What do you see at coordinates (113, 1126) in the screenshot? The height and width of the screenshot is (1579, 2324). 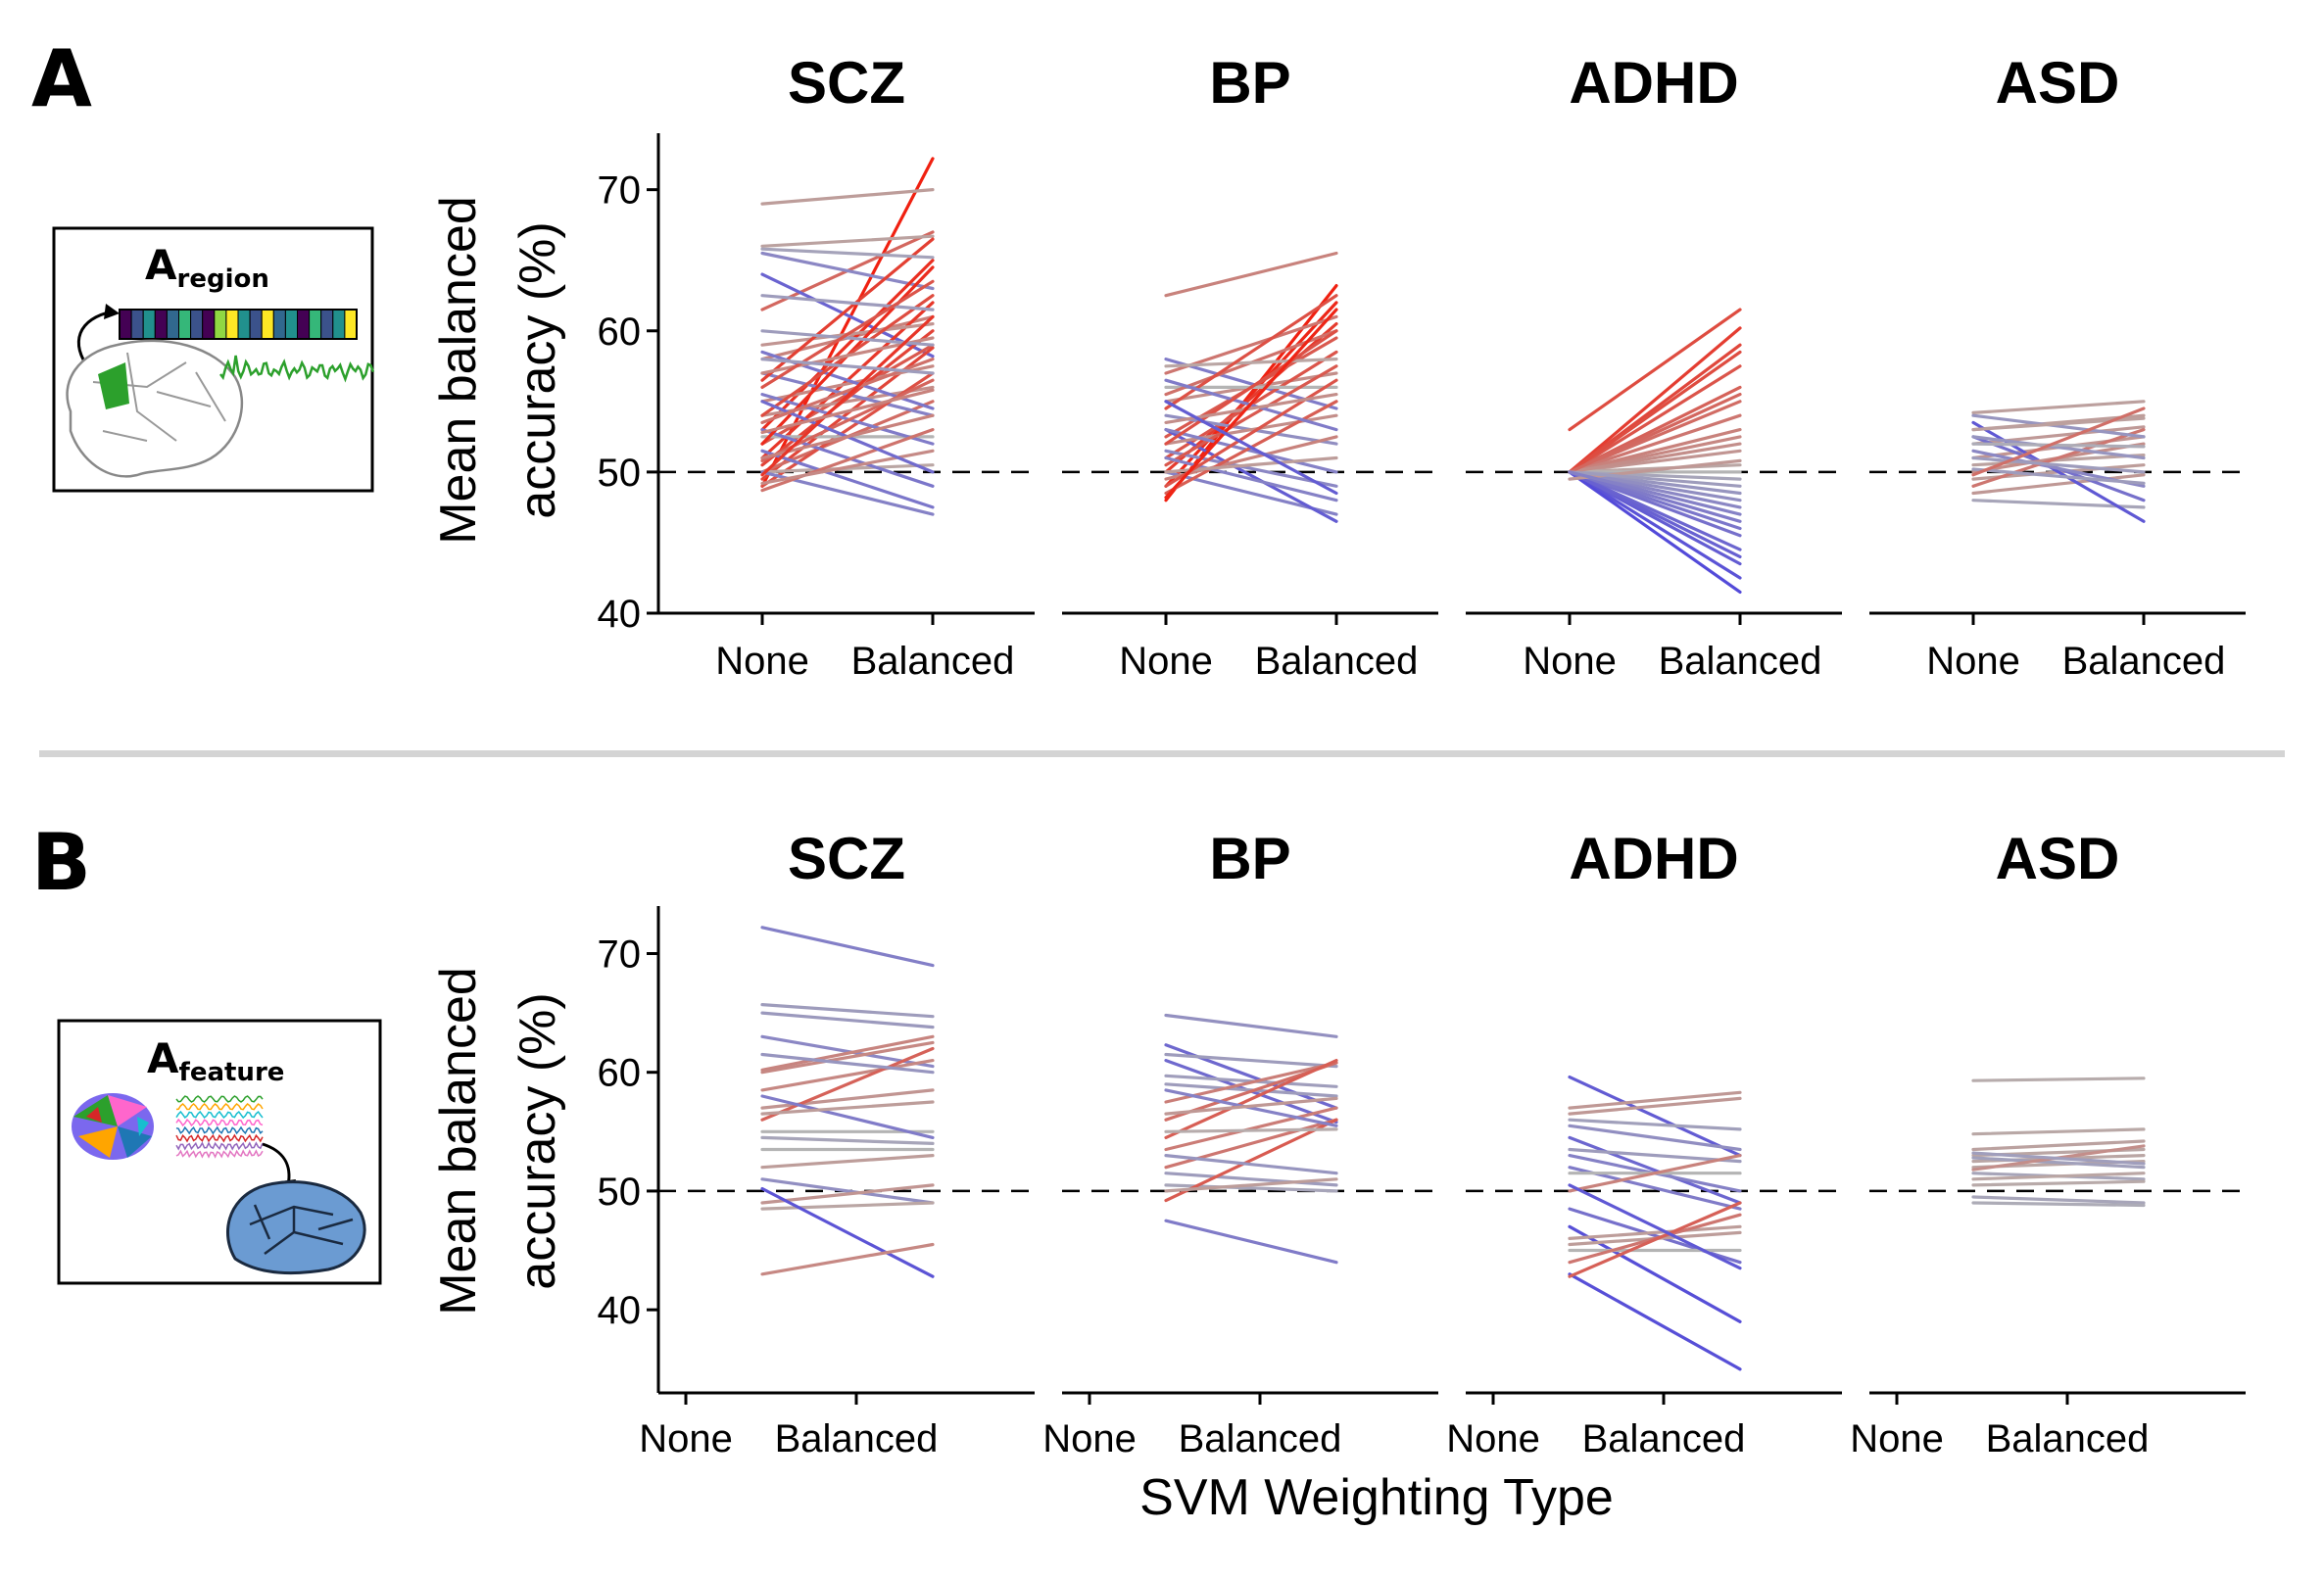 I see `parcellation-brain-icon` at bounding box center [113, 1126].